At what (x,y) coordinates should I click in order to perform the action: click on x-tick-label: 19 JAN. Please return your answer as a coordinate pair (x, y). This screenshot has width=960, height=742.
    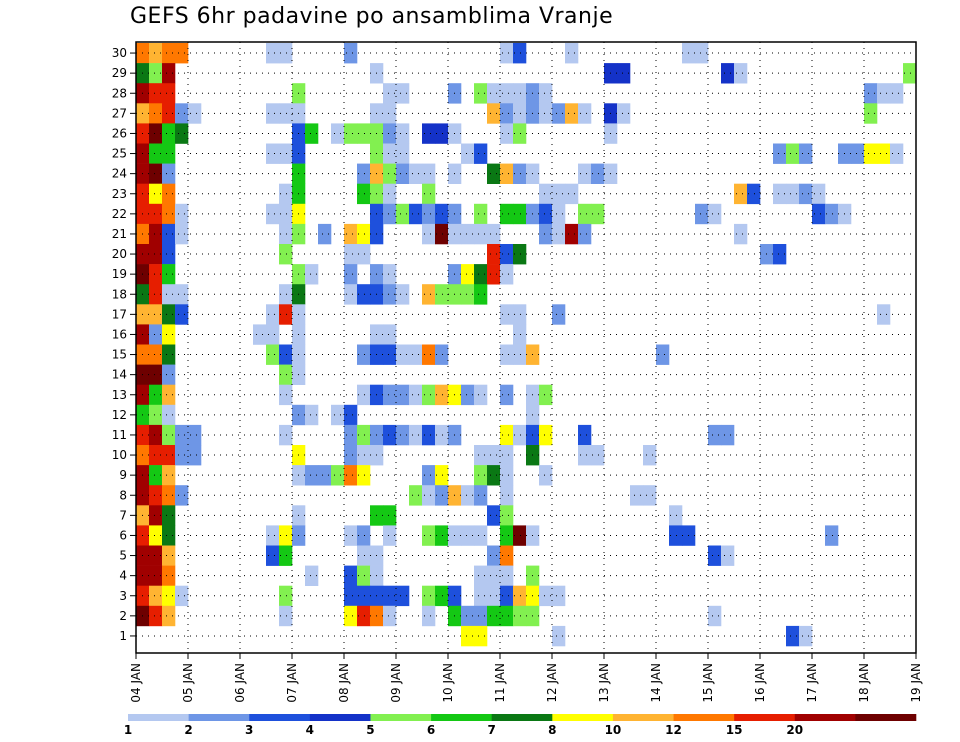
    Looking at the image, I should click on (916, 683).